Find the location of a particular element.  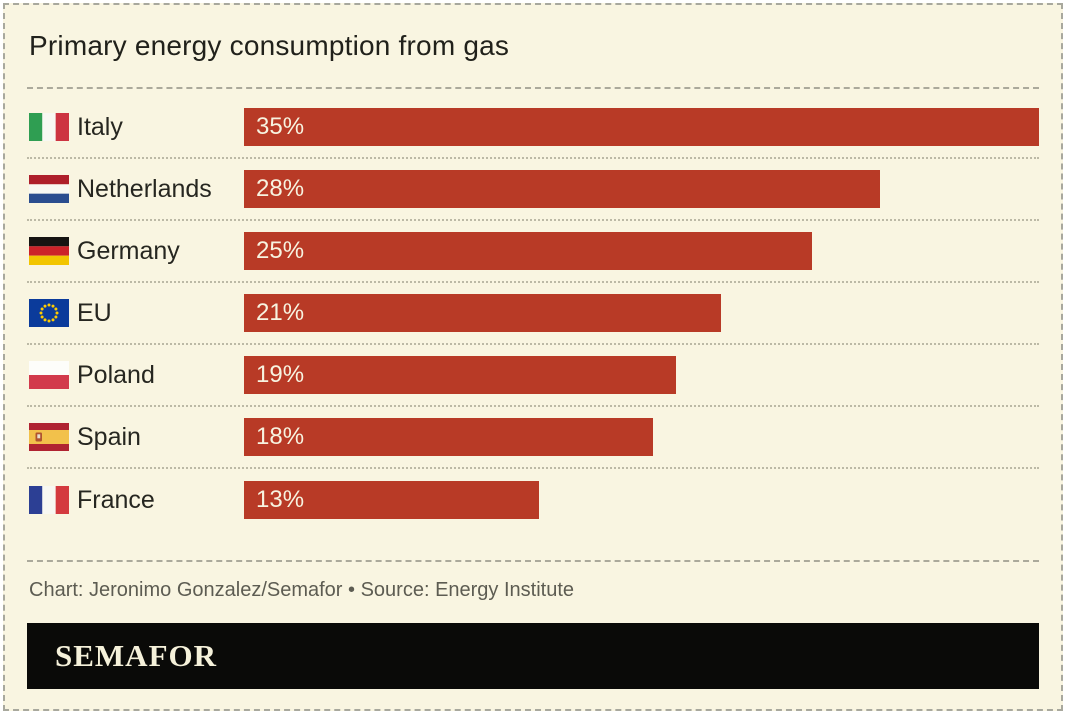

bar: 21% is located at coordinates (482, 313).